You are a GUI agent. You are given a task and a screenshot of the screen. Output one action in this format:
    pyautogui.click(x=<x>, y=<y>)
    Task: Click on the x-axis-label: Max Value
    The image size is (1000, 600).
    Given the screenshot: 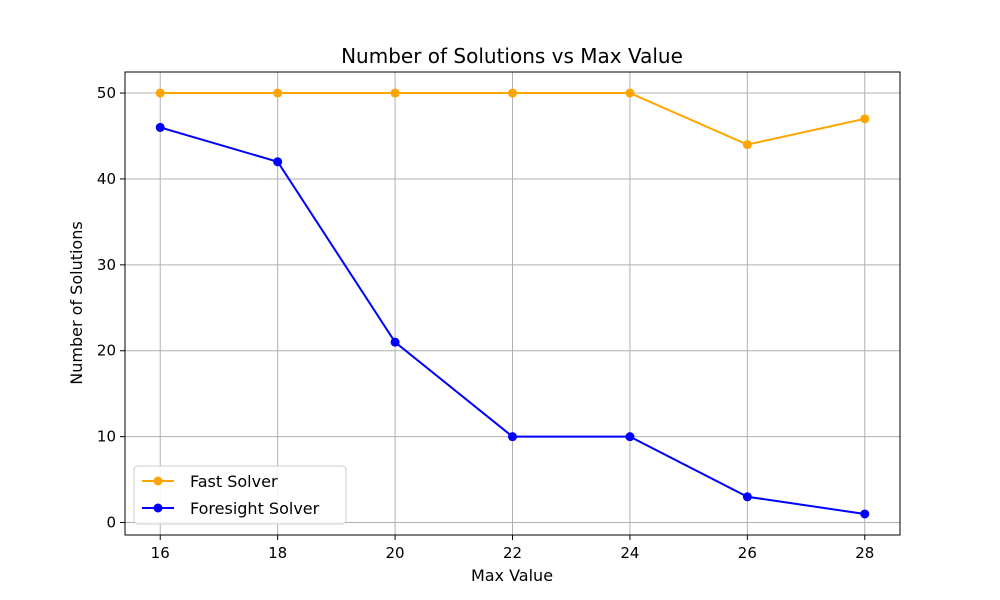 What is the action you would take?
    pyautogui.click(x=512, y=575)
    